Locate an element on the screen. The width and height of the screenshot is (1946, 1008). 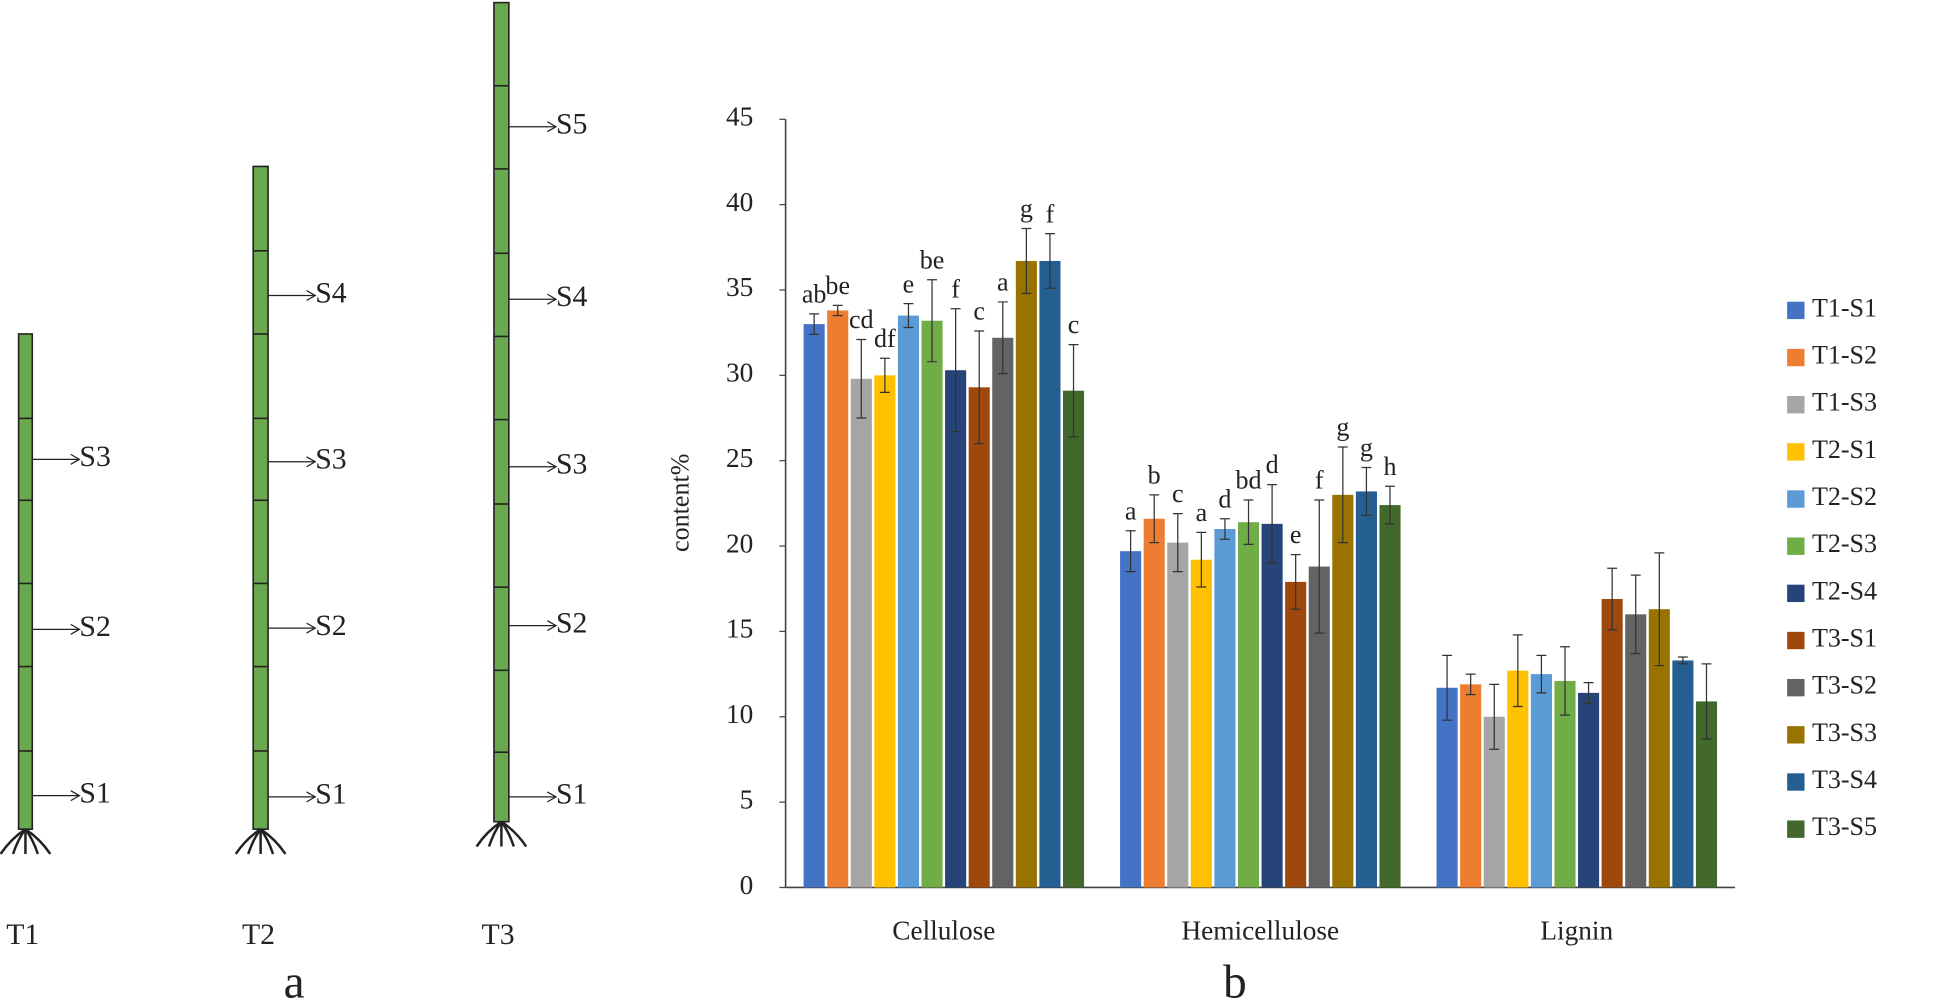
root is located at coordinates (38, 841).